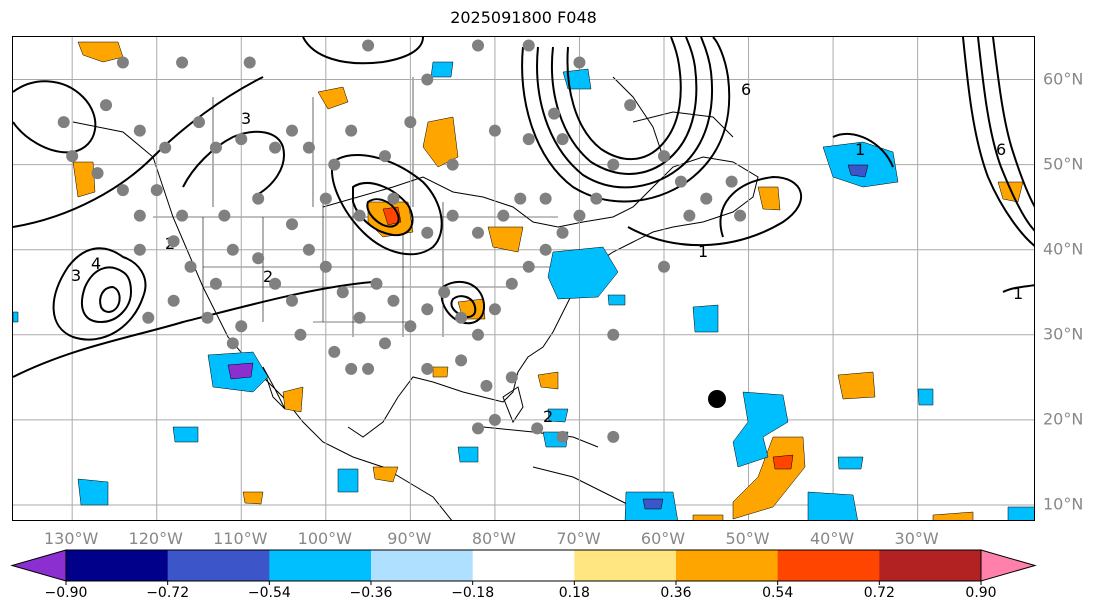  What do you see at coordinates (778, 593) in the screenshot?
I see `colorbar-tick-label: 0.54` at bounding box center [778, 593].